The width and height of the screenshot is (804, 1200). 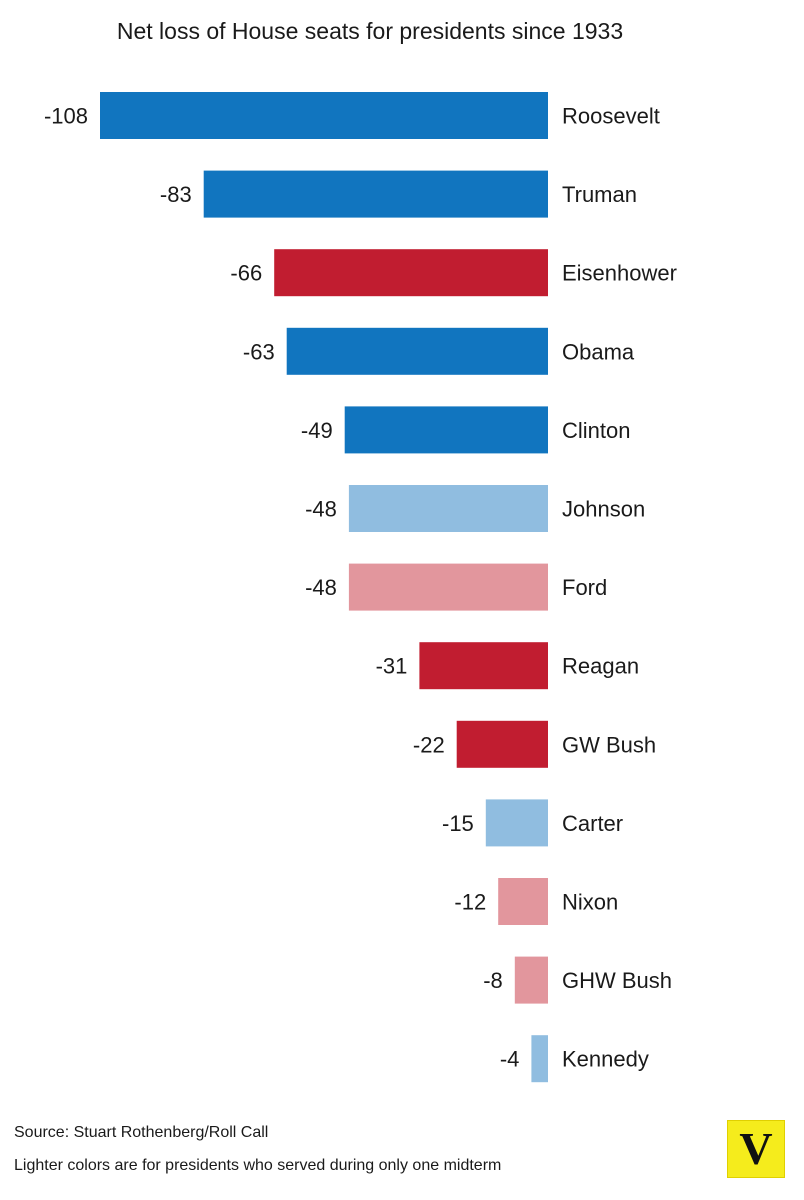 What do you see at coordinates (176, 194) in the screenshot?
I see `value-label: -83` at bounding box center [176, 194].